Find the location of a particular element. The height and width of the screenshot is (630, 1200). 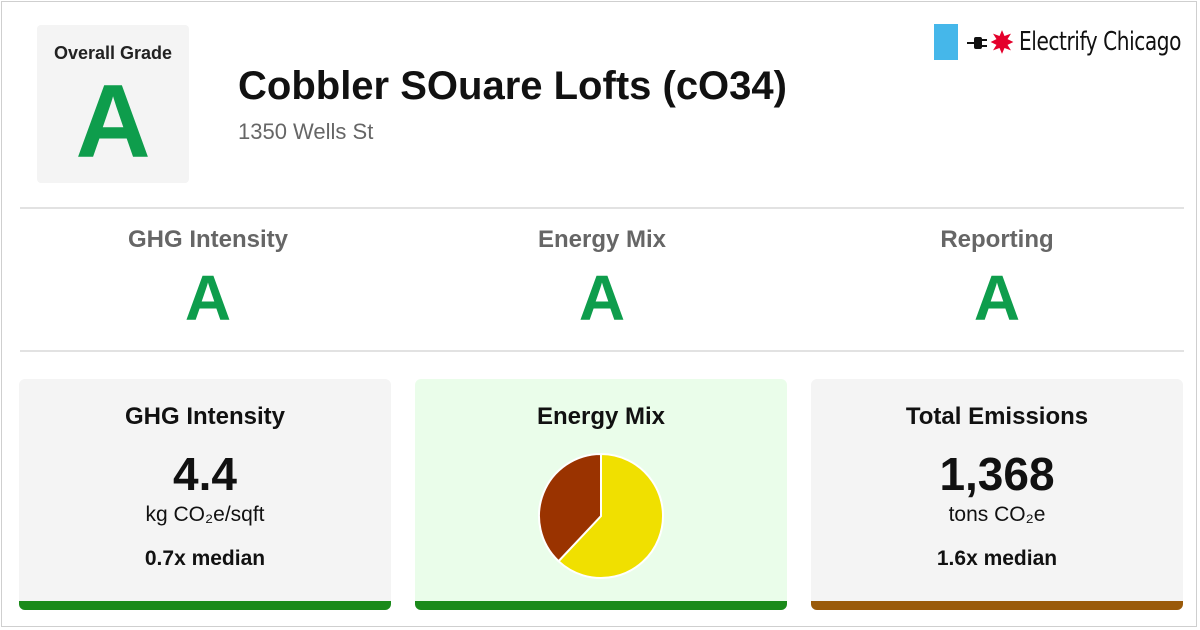

card-title: Total Emissions is located at coordinates (997, 416).